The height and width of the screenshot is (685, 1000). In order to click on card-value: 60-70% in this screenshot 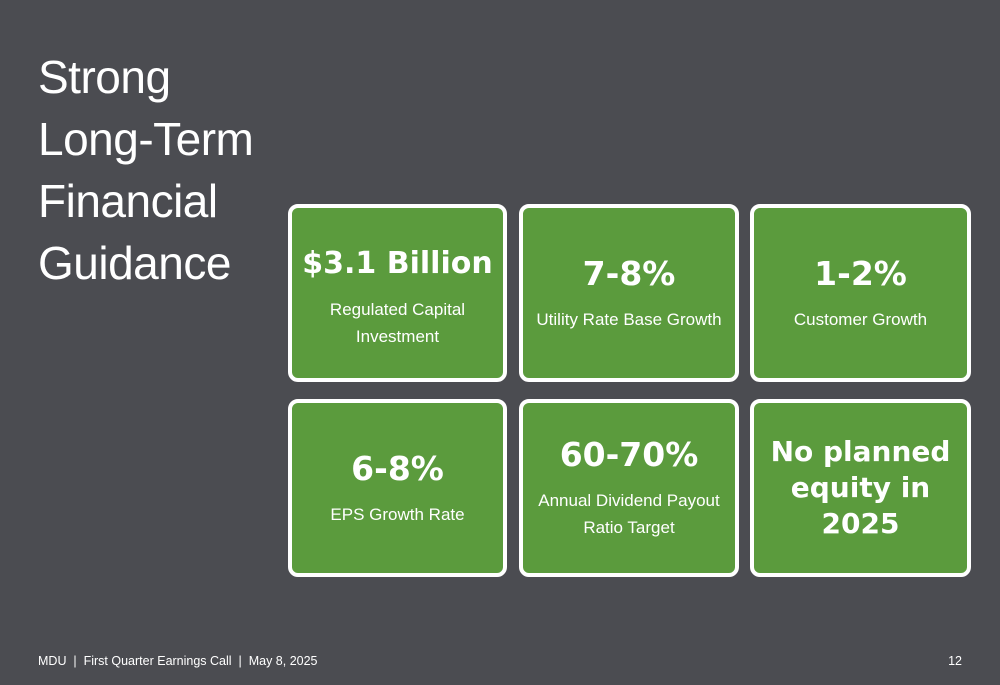, I will do `click(629, 454)`.